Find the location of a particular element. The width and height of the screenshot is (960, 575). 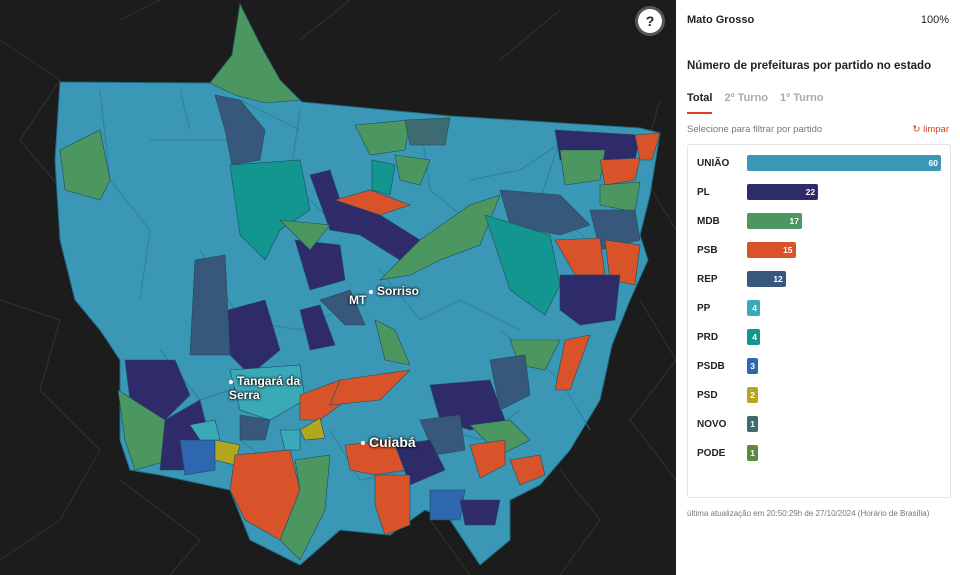

region-novo is located at coordinates (427, 131).